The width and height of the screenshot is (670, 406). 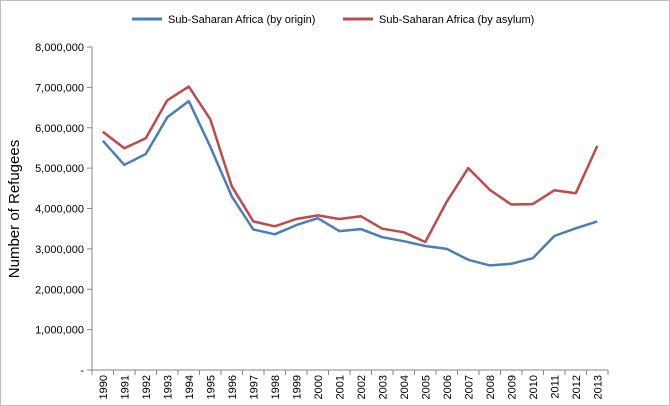 I want to click on x-tick-label: 1998, so click(x=276, y=387).